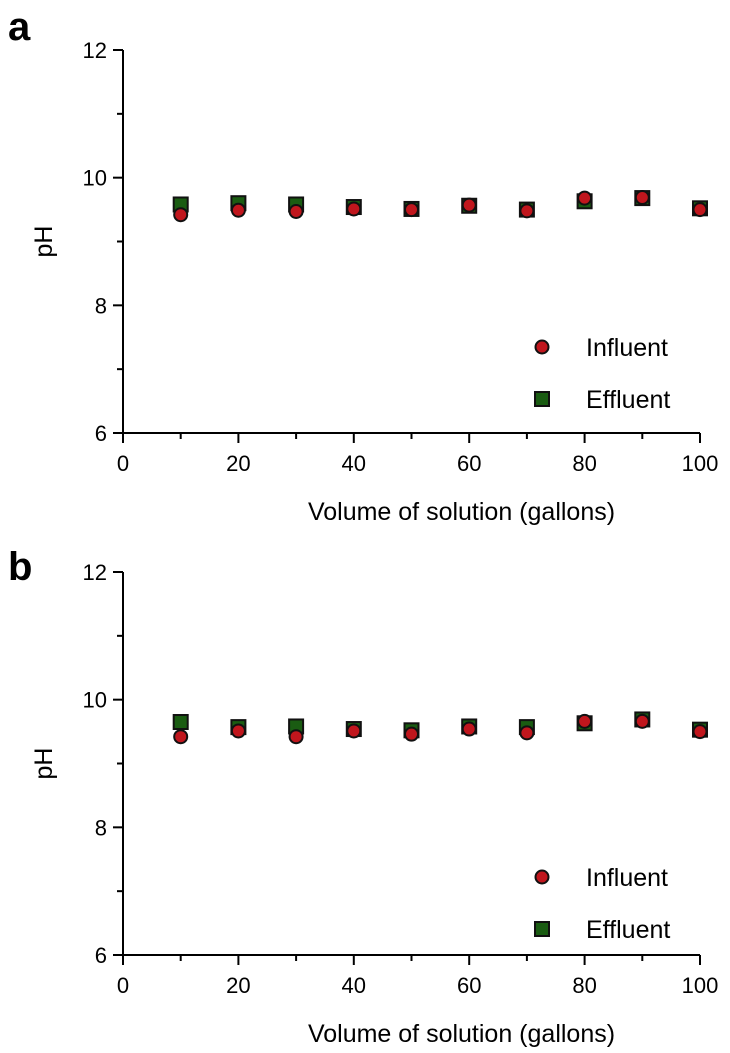 The width and height of the screenshot is (730, 1053). Describe the element at coordinates (20, 567) in the screenshot. I see `panel-letter: b` at that location.